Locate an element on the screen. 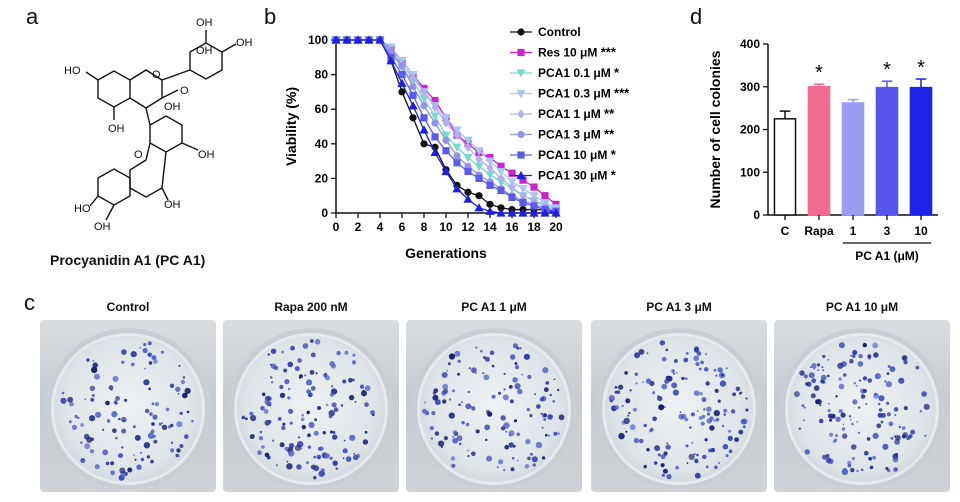 Image resolution: width=960 pixels, height=502 pixels. y-axis-label: Number of cell colonies is located at coordinates (715, 129).